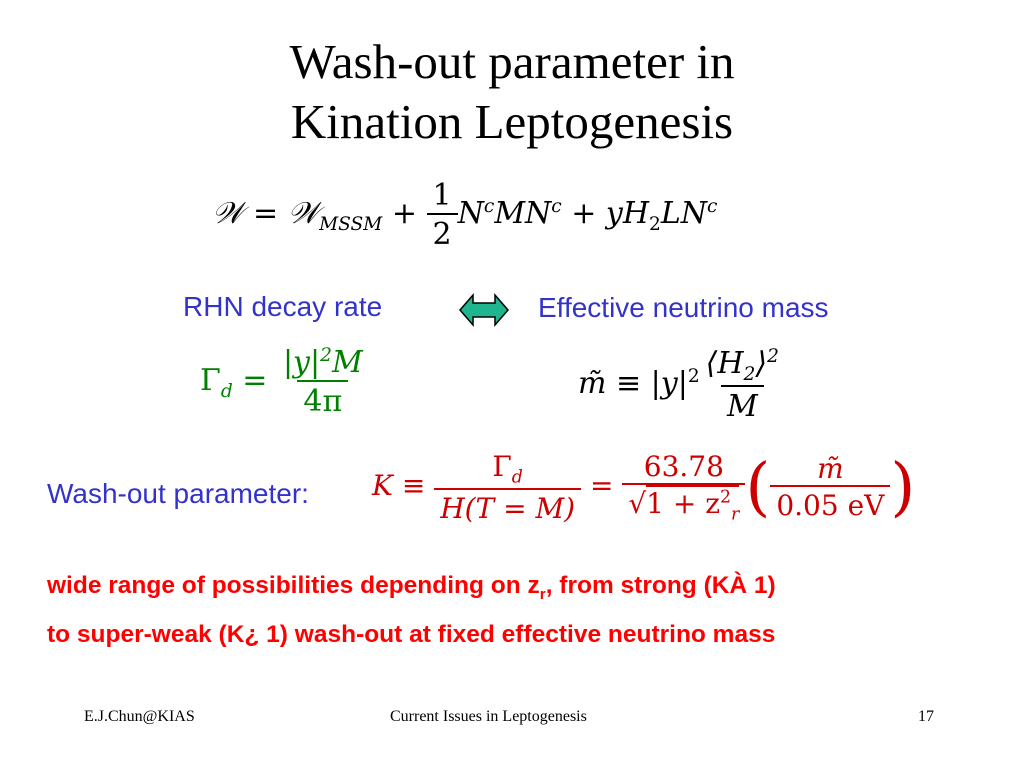 Image resolution: width=1024 pixels, height=768 pixels. Describe the element at coordinates (266, 213) in the screenshot. I see `superpotential-lhs: 𝒲 = 𝒲` at that location.